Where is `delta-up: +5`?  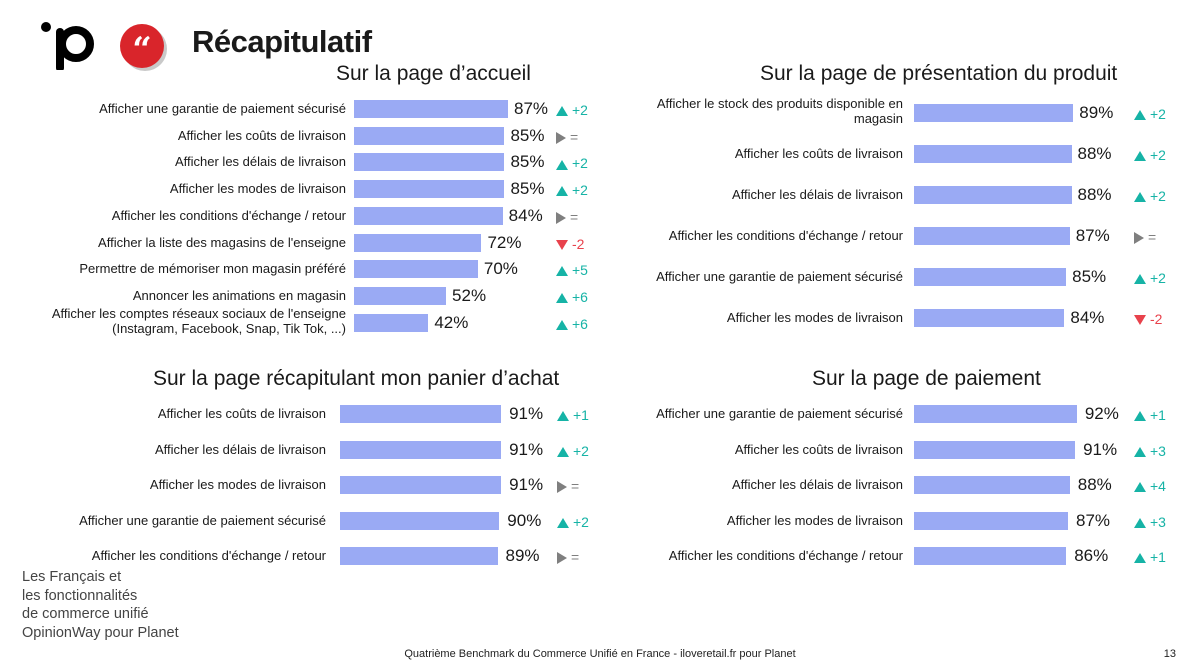
delta-up: +5 is located at coordinates (572, 270).